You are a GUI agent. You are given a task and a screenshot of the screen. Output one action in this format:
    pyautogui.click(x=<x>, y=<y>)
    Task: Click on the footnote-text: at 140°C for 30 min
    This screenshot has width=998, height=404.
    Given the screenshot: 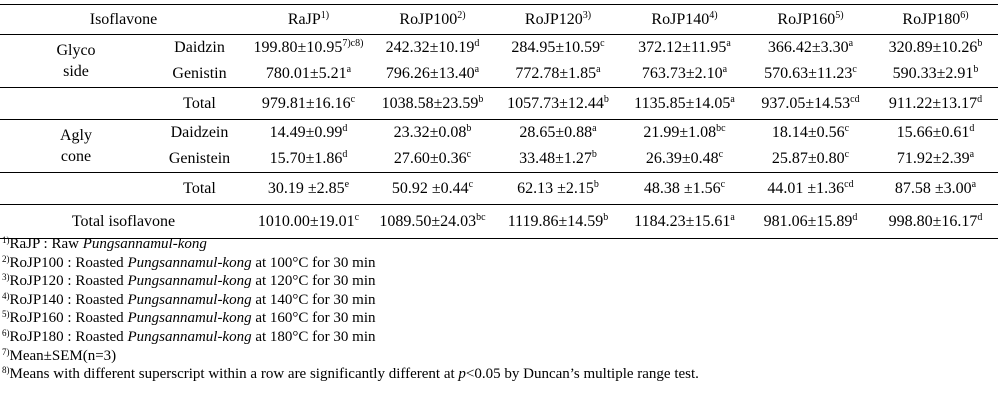 What is the action you would take?
    pyautogui.click(x=313, y=299)
    